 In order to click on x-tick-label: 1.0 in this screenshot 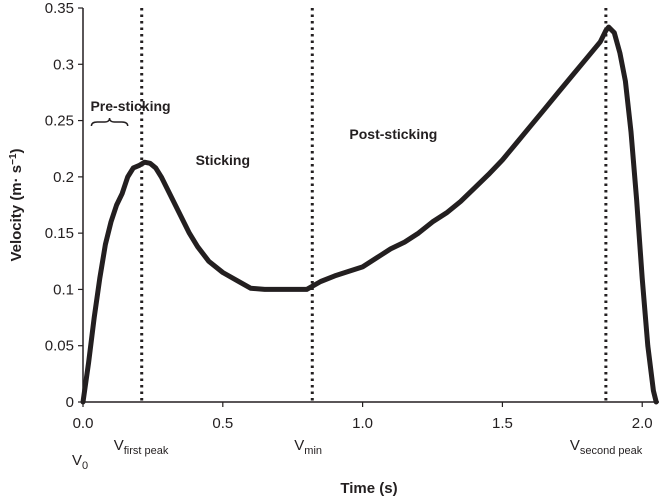, I will do `click(362, 423)`.